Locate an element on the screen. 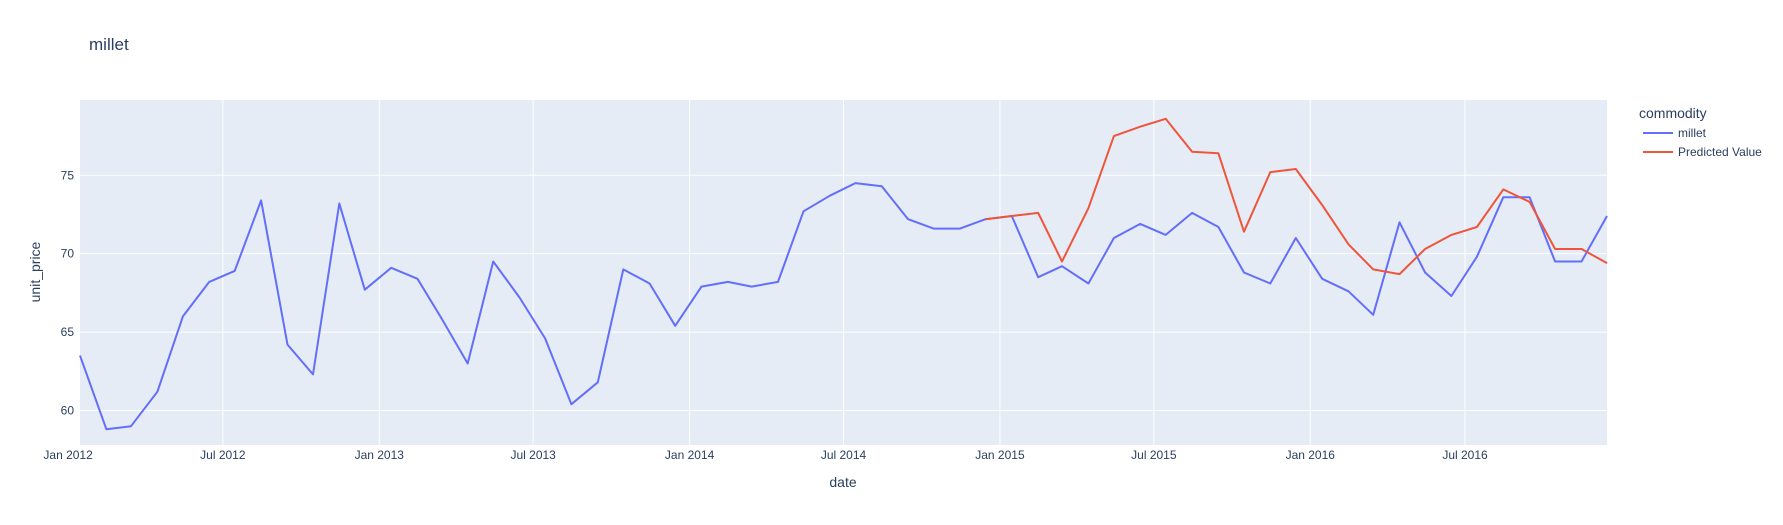 This screenshot has width=1783, height=525. x-tick-label: Jul 2016 is located at coordinates (1465, 455).